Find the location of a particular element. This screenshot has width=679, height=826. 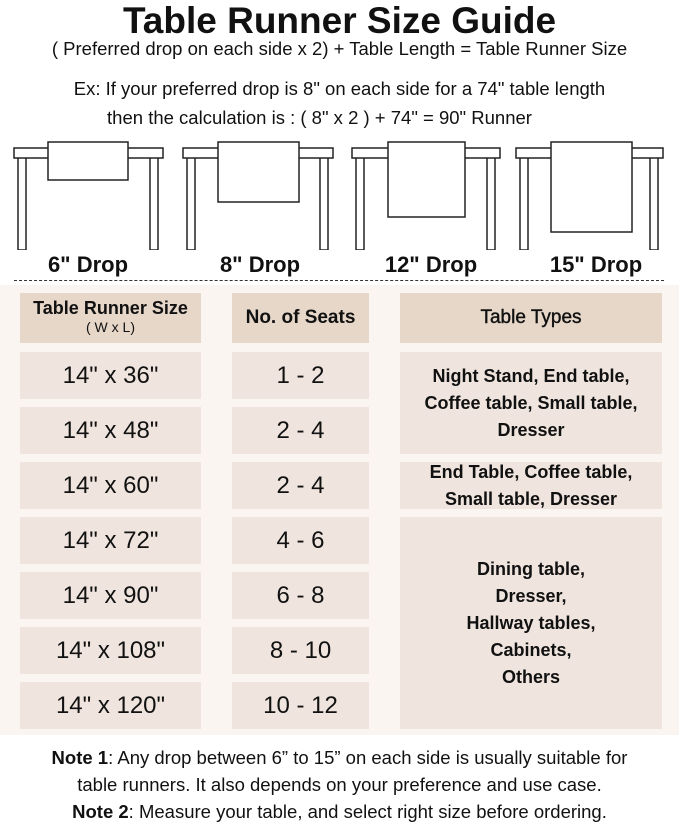

header-size-sub: ( W x L) is located at coordinates (110, 327).